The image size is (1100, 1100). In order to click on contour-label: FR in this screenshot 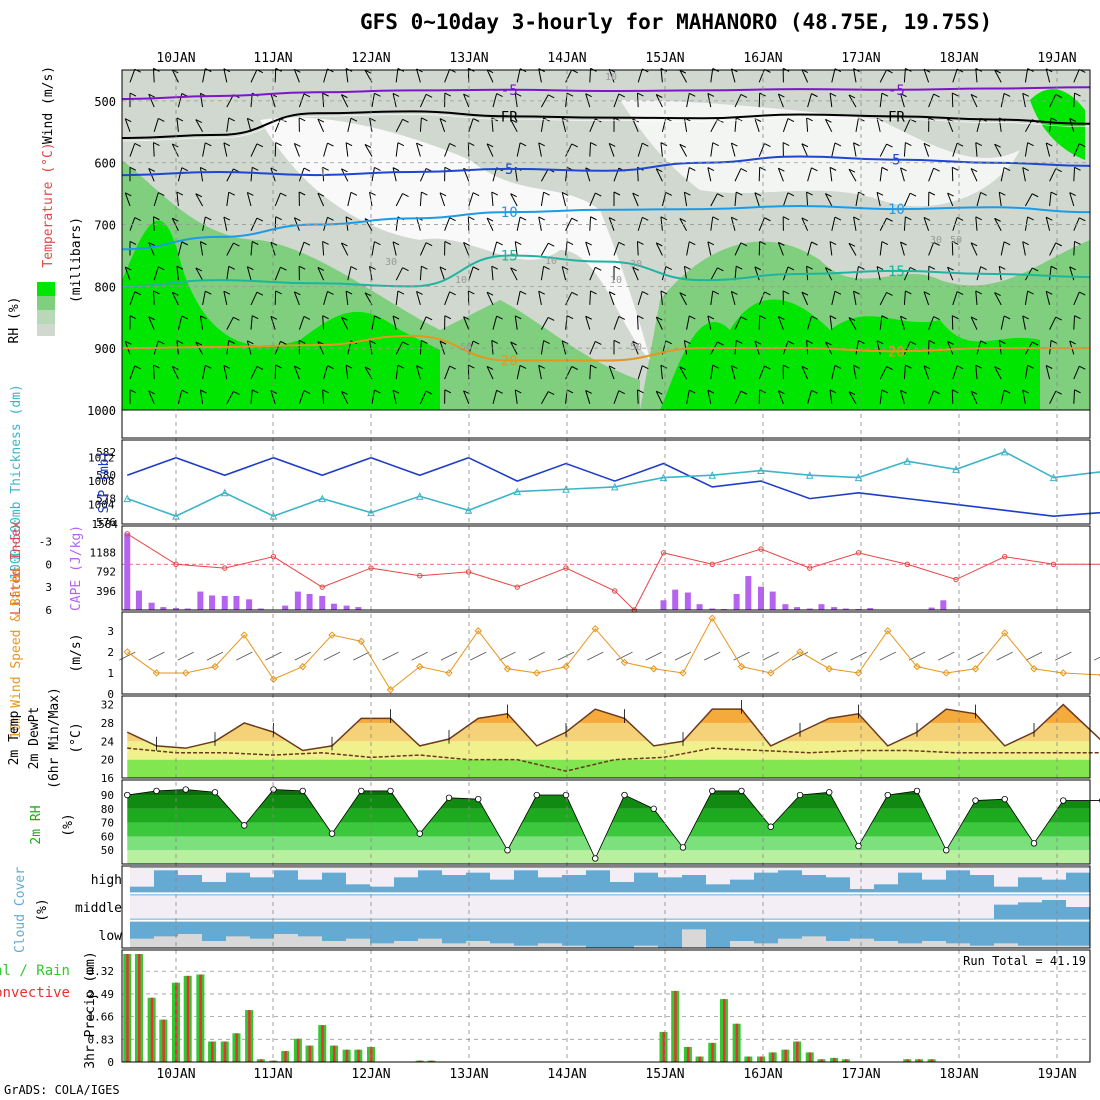, I will do `click(509, 117)`.